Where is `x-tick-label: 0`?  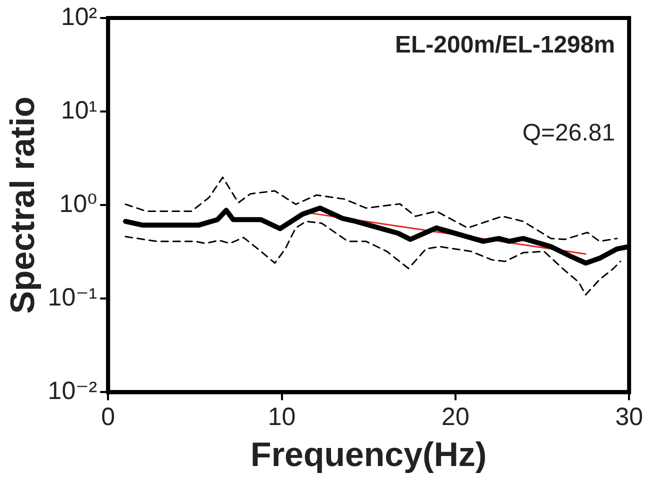 x-tick-label: 0 is located at coordinates (108, 417).